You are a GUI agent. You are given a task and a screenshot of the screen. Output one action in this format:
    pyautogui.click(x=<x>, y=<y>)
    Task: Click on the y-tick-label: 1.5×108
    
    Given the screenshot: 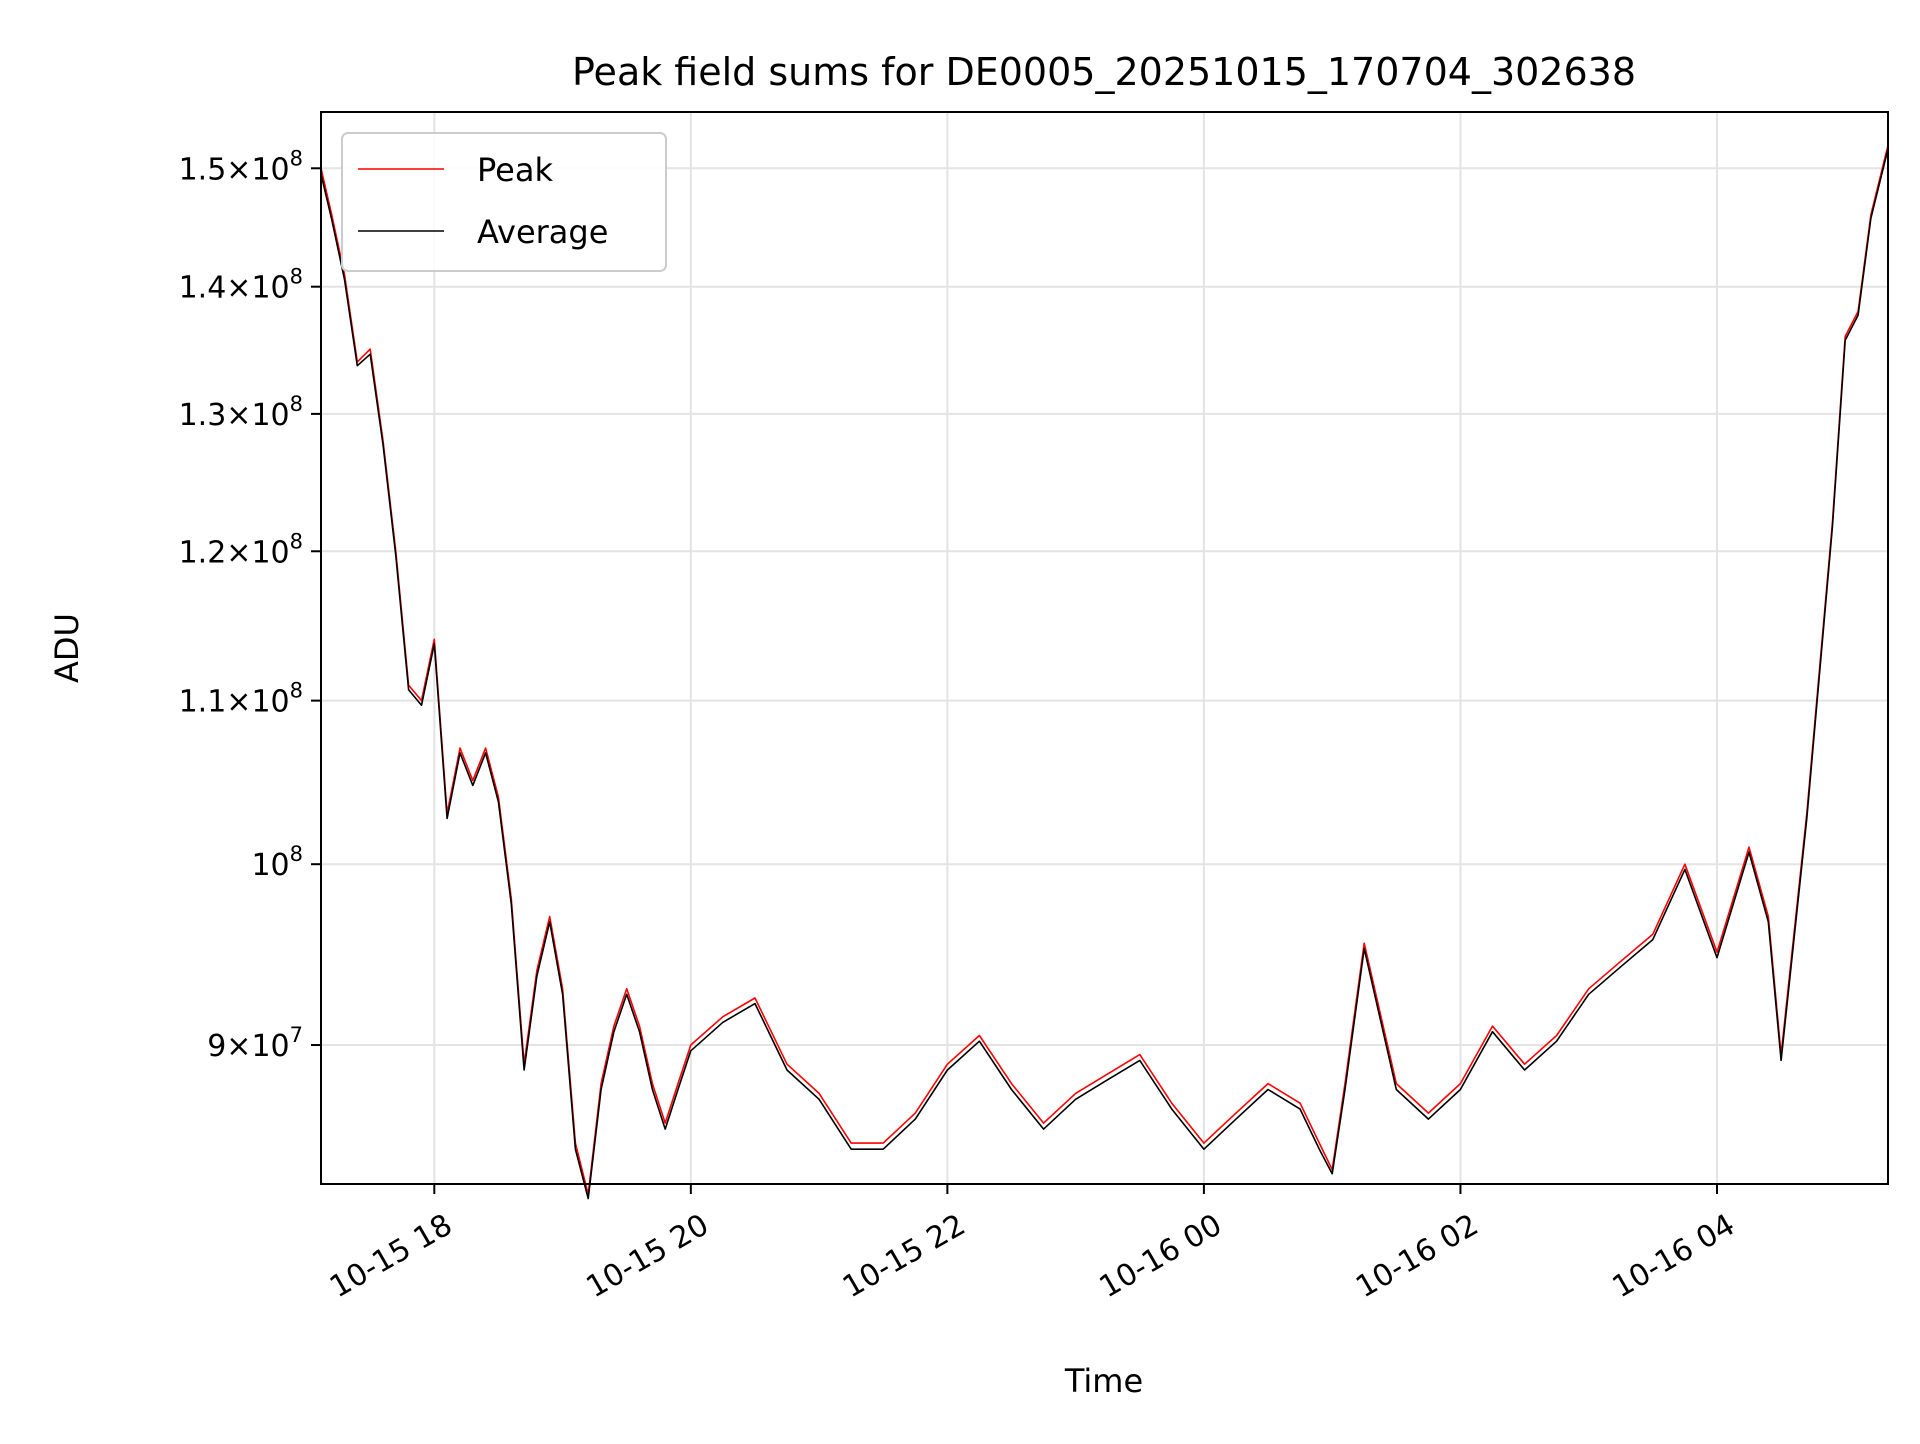 What is the action you would take?
    pyautogui.click(x=241, y=166)
    